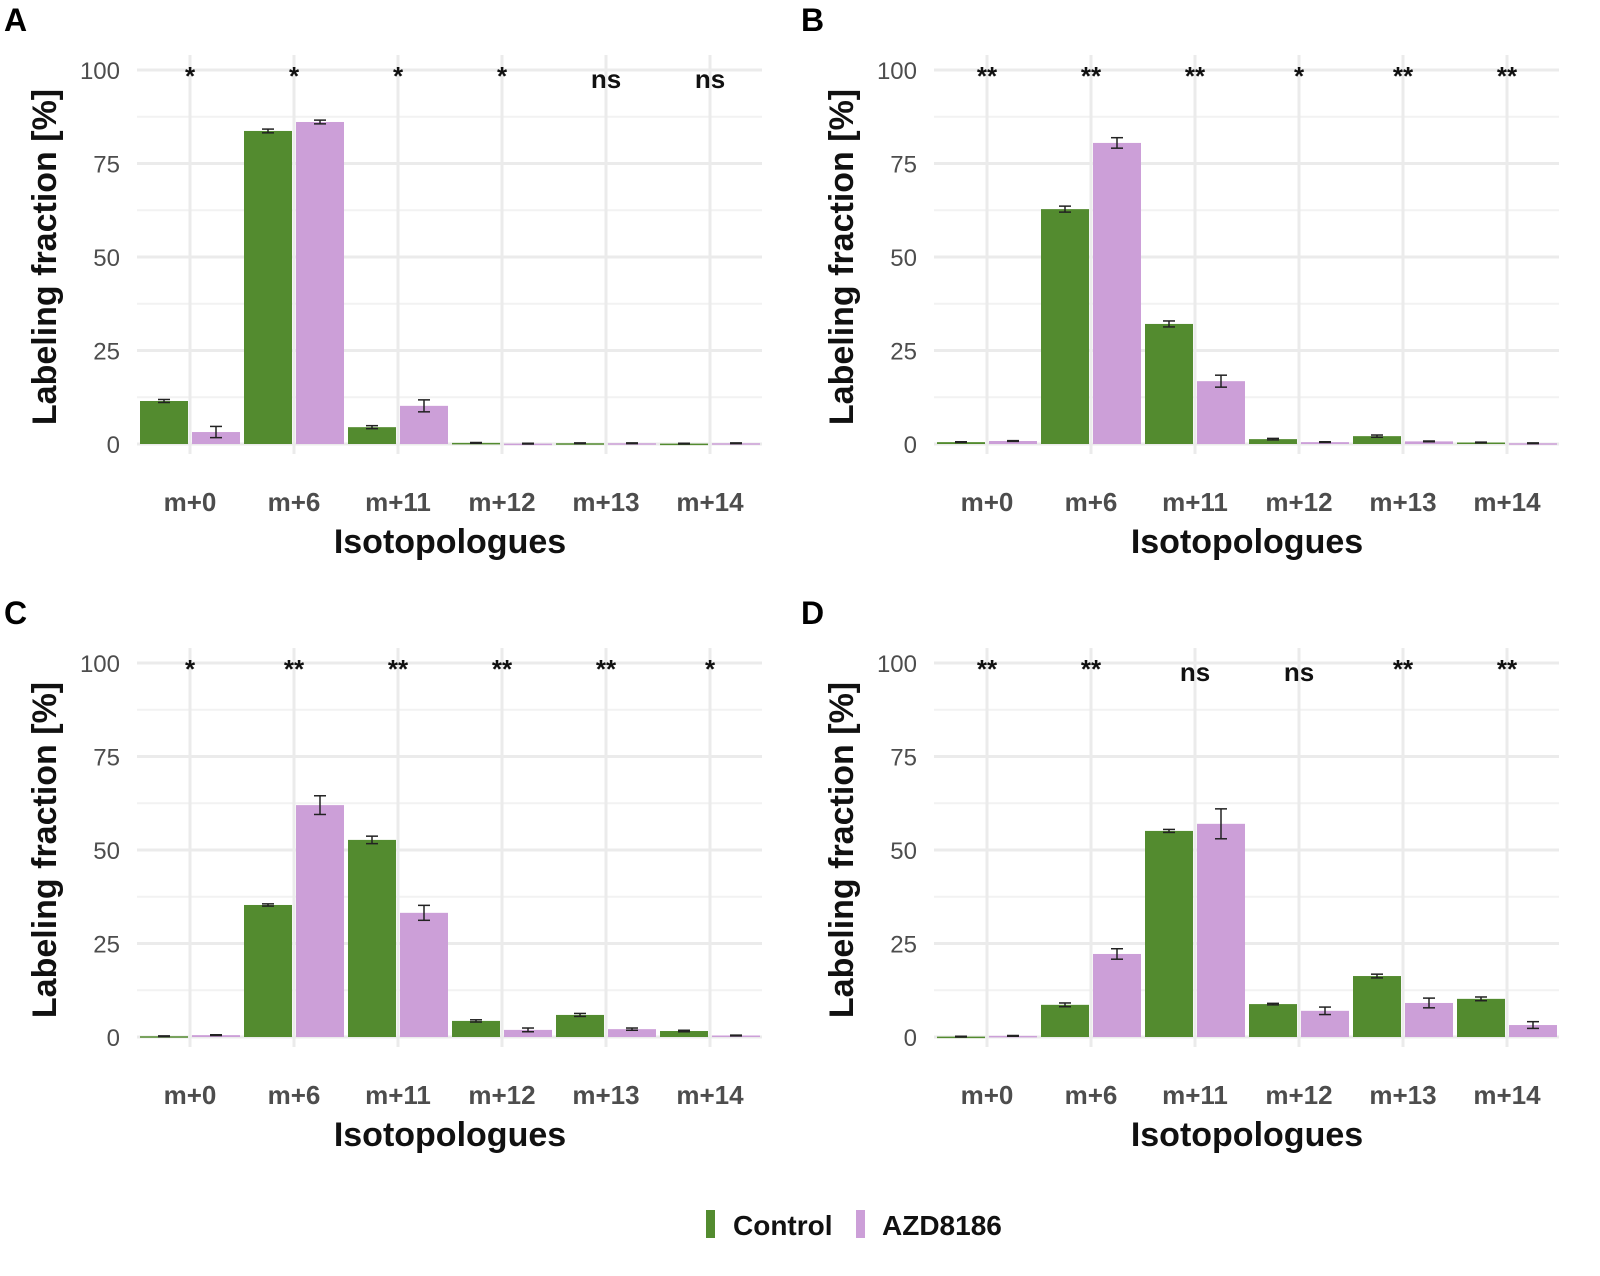 This screenshot has width=1600, height=1276. I want to click on legend-swatch-control, so click(710, 1224).